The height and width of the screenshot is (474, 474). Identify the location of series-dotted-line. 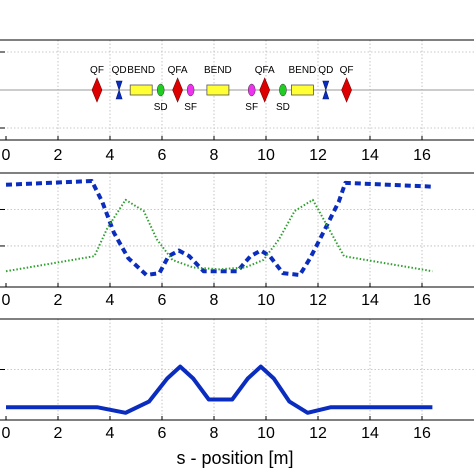
(219, 235).